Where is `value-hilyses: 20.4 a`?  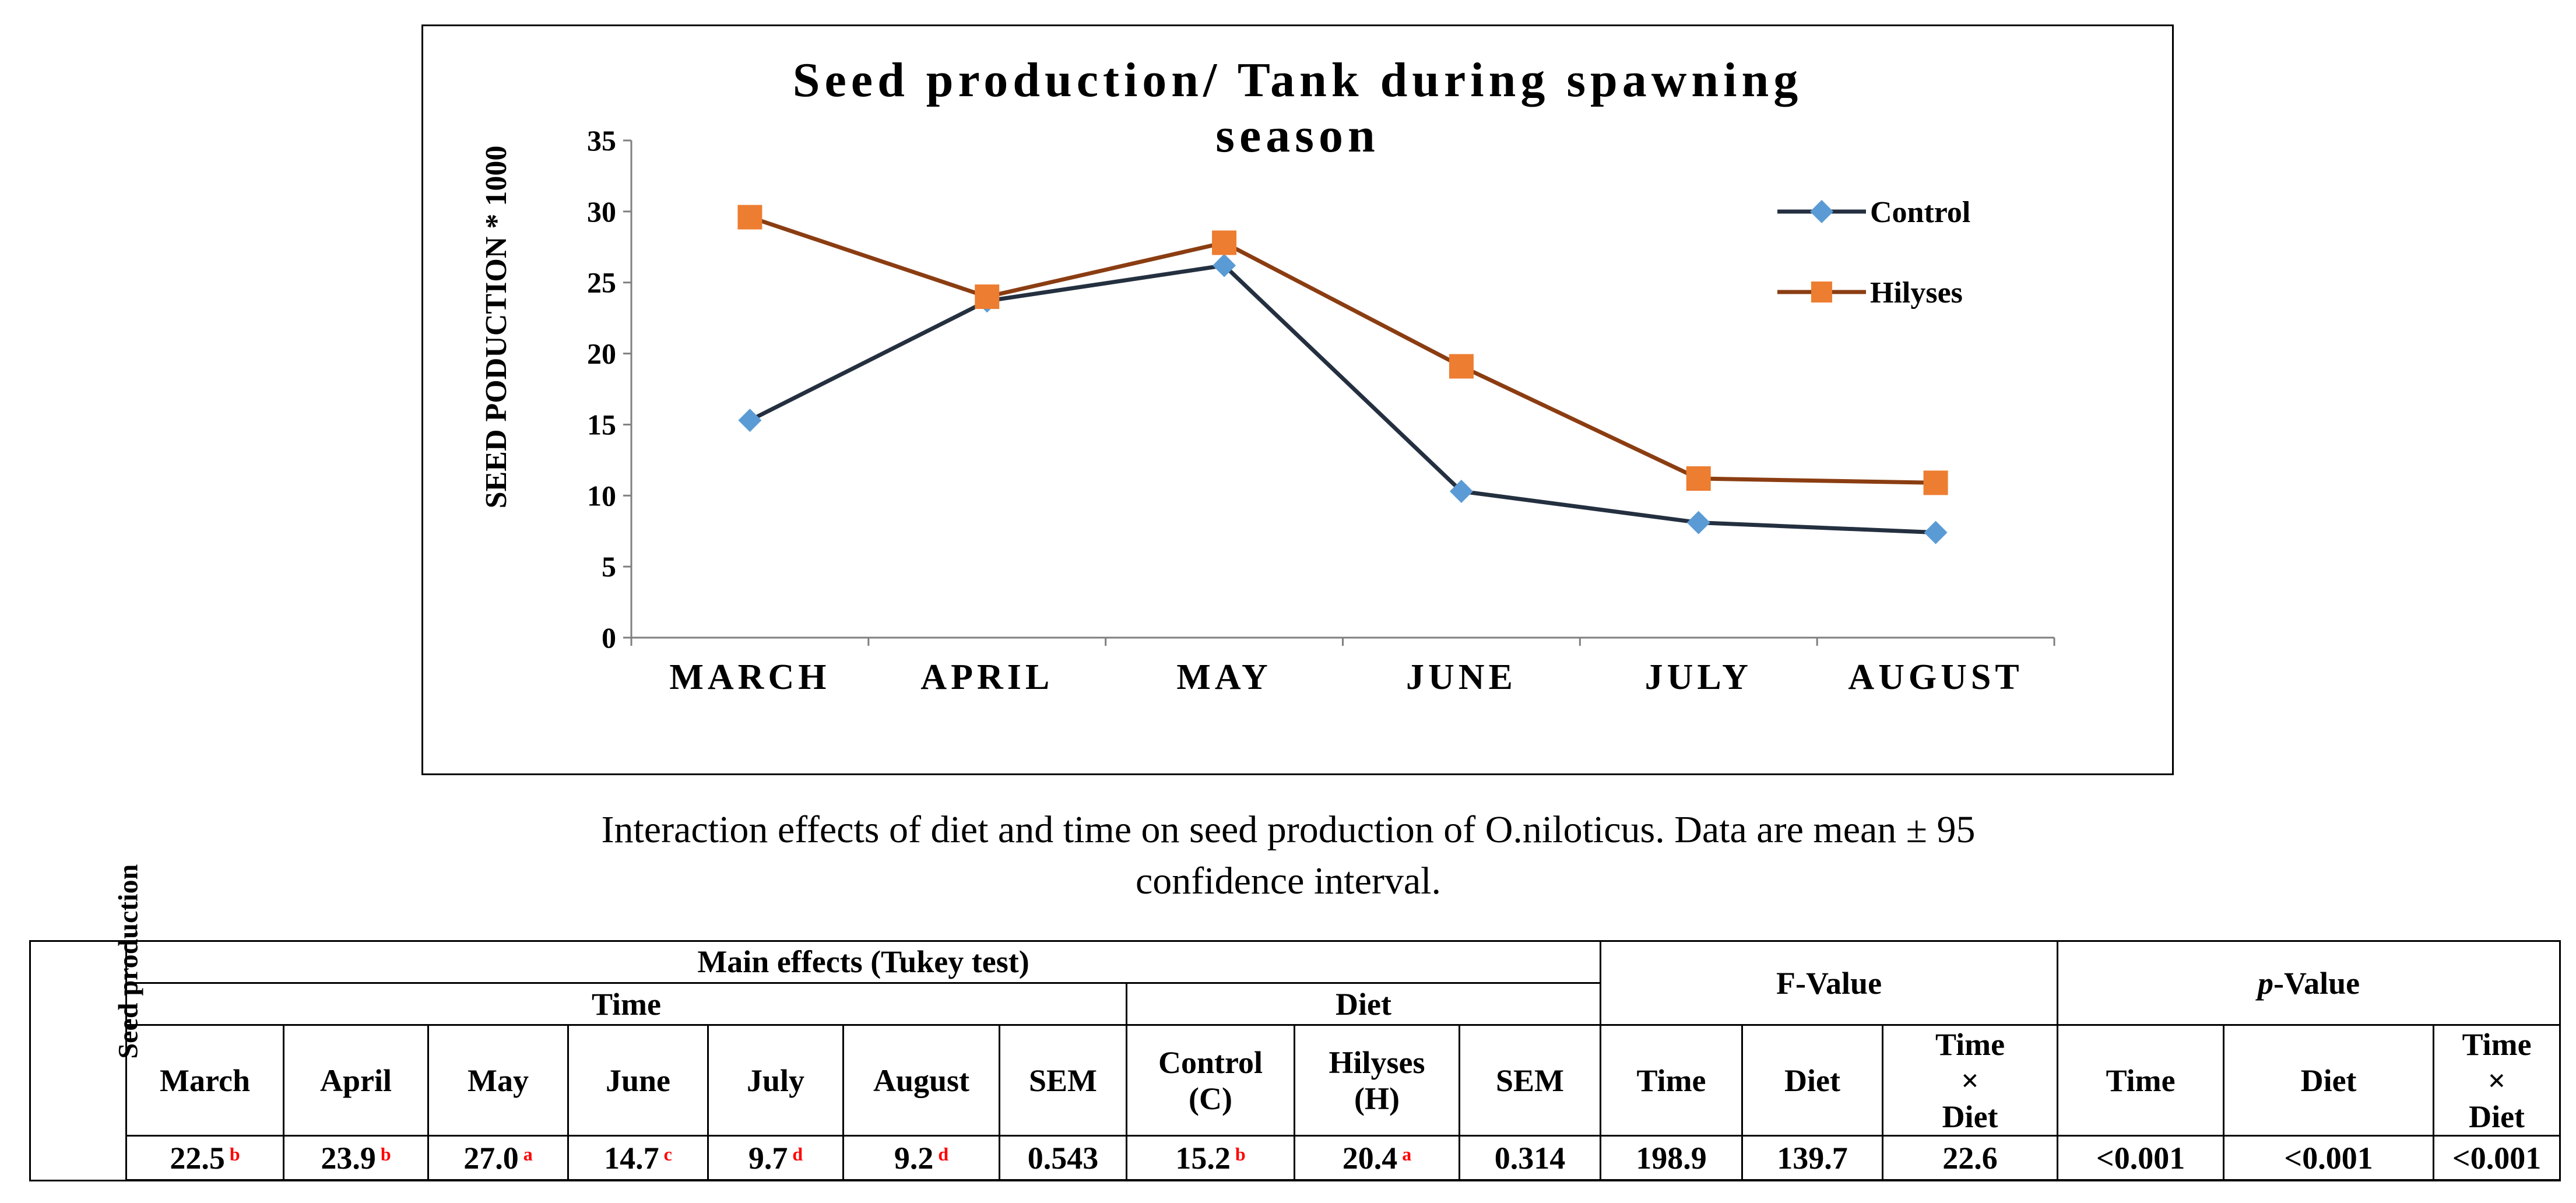 value-hilyses: 20.4 a is located at coordinates (1377, 1158).